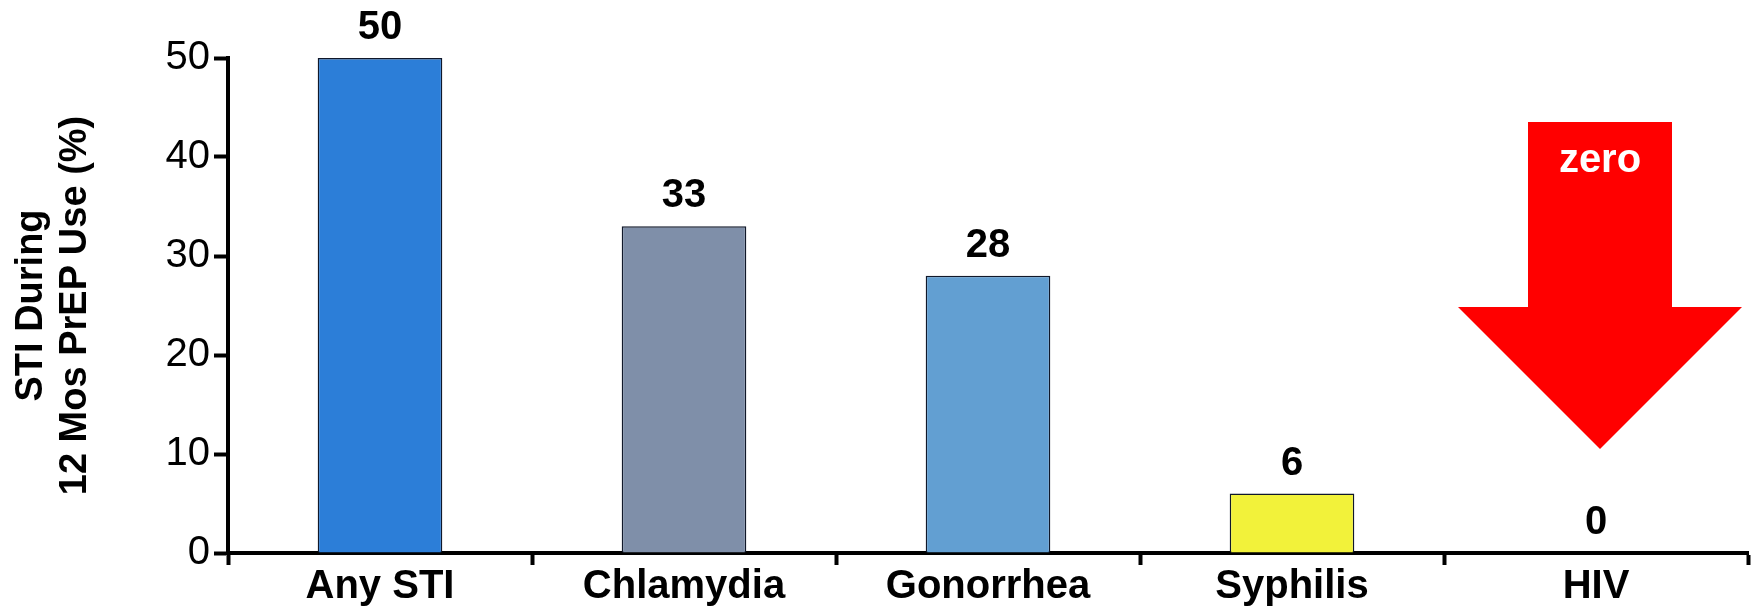 The height and width of the screenshot is (609, 1756). I want to click on annotation: zero, so click(1600, 158).